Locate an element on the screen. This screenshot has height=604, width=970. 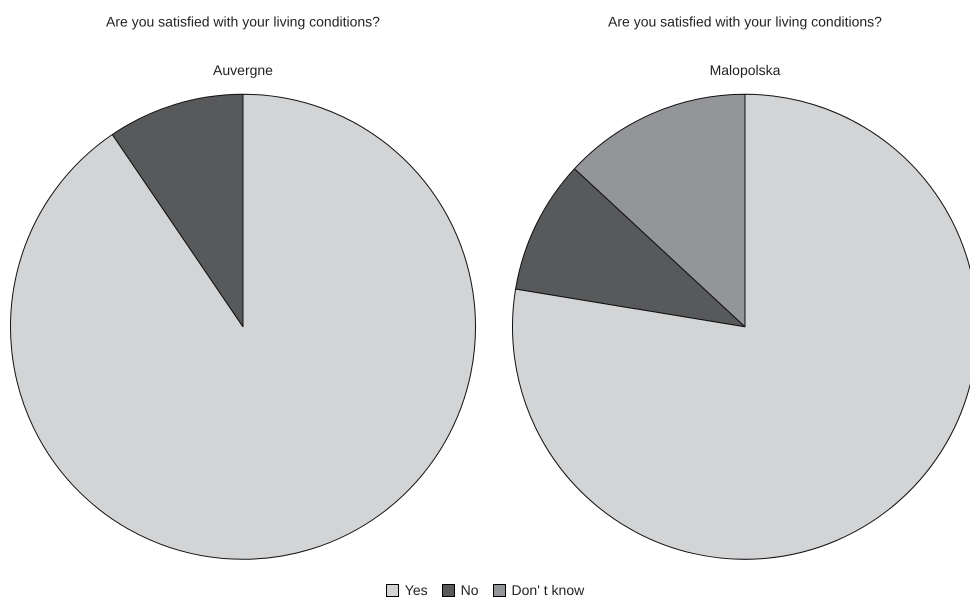
chart-subtitle: Auvergne is located at coordinates (243, 70).